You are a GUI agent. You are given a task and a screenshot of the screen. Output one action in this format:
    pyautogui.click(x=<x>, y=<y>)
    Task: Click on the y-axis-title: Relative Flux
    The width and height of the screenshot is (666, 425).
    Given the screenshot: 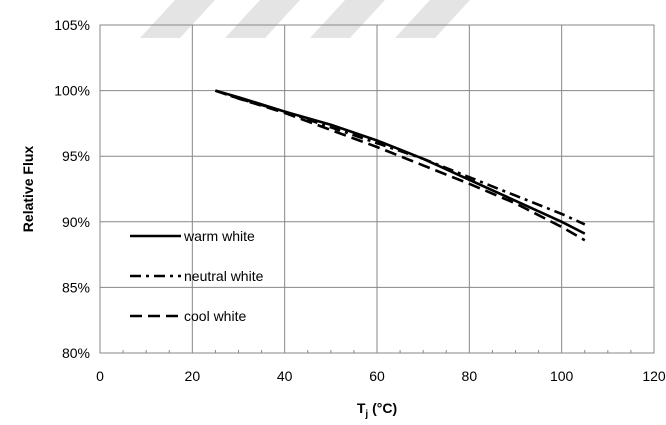 What is the action you would take?
    pyautogui.click(x=28, y=189)
    